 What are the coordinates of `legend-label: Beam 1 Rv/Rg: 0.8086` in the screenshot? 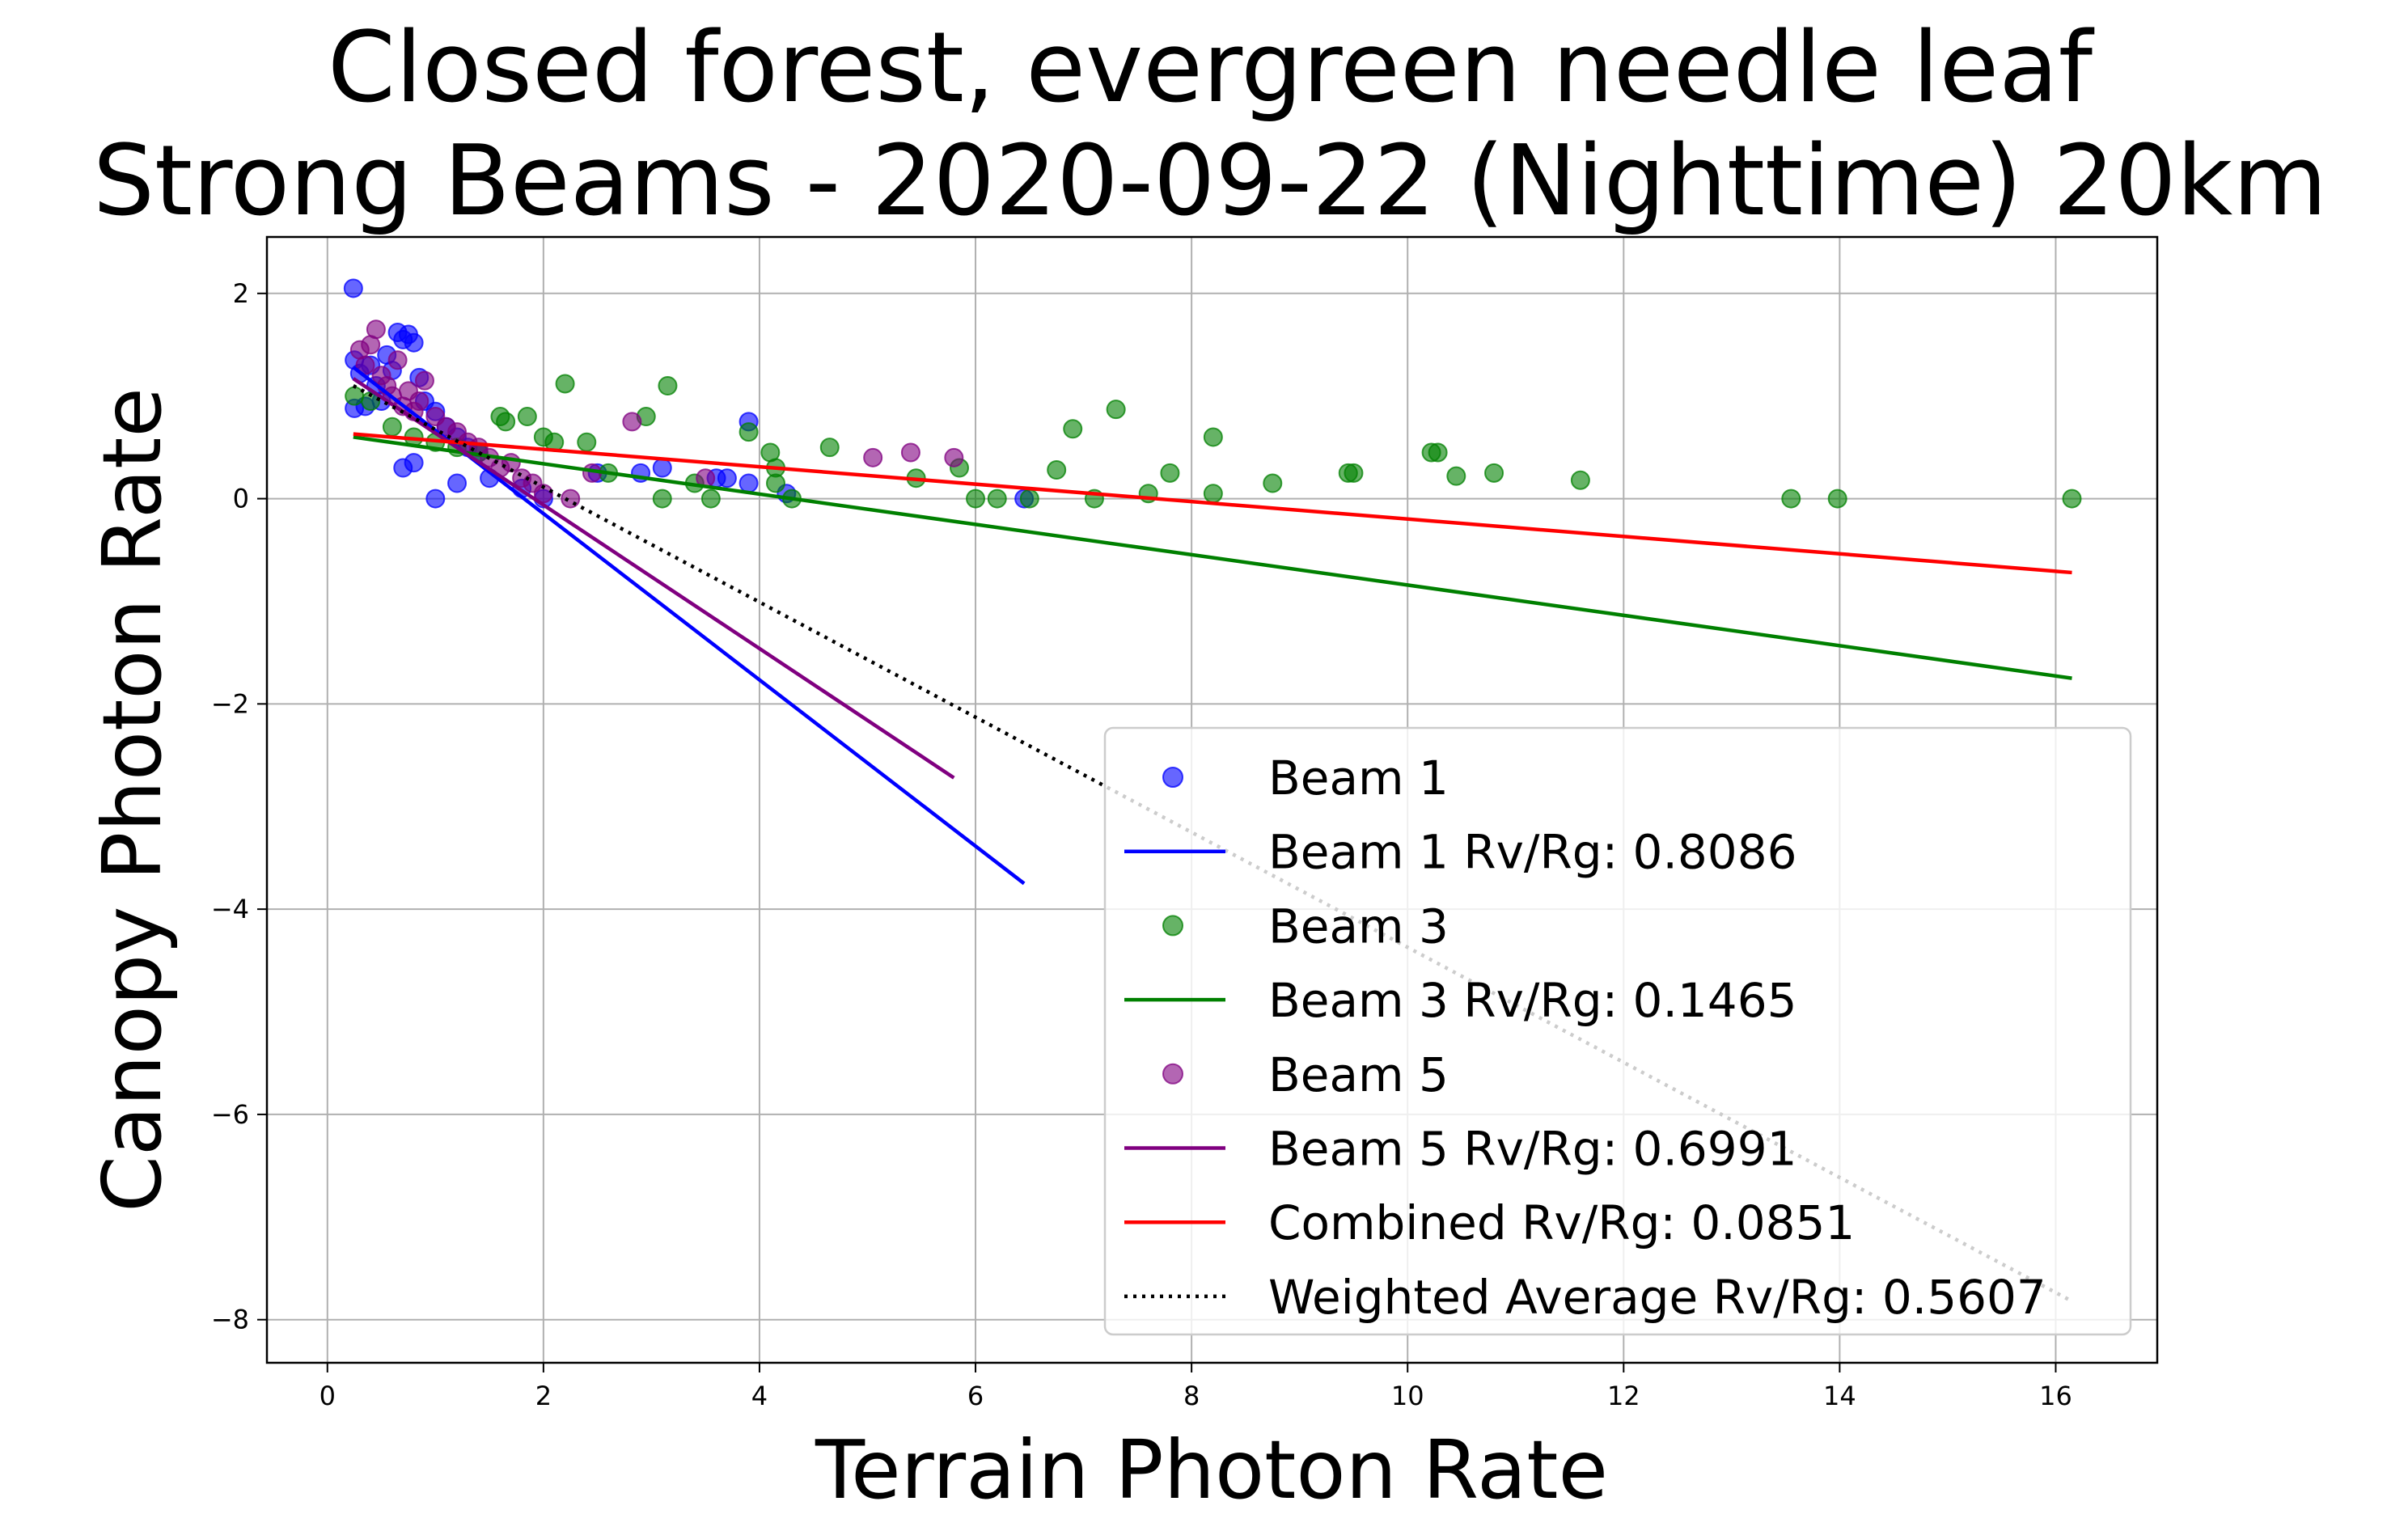 It's located at (1532, 852).